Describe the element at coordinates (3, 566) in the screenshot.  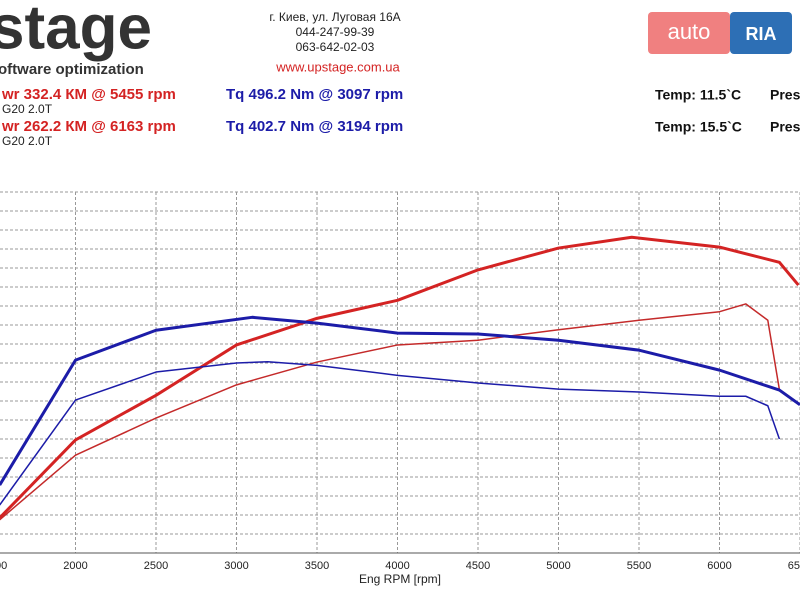
I see `x-tick-label: 1500` at that location.